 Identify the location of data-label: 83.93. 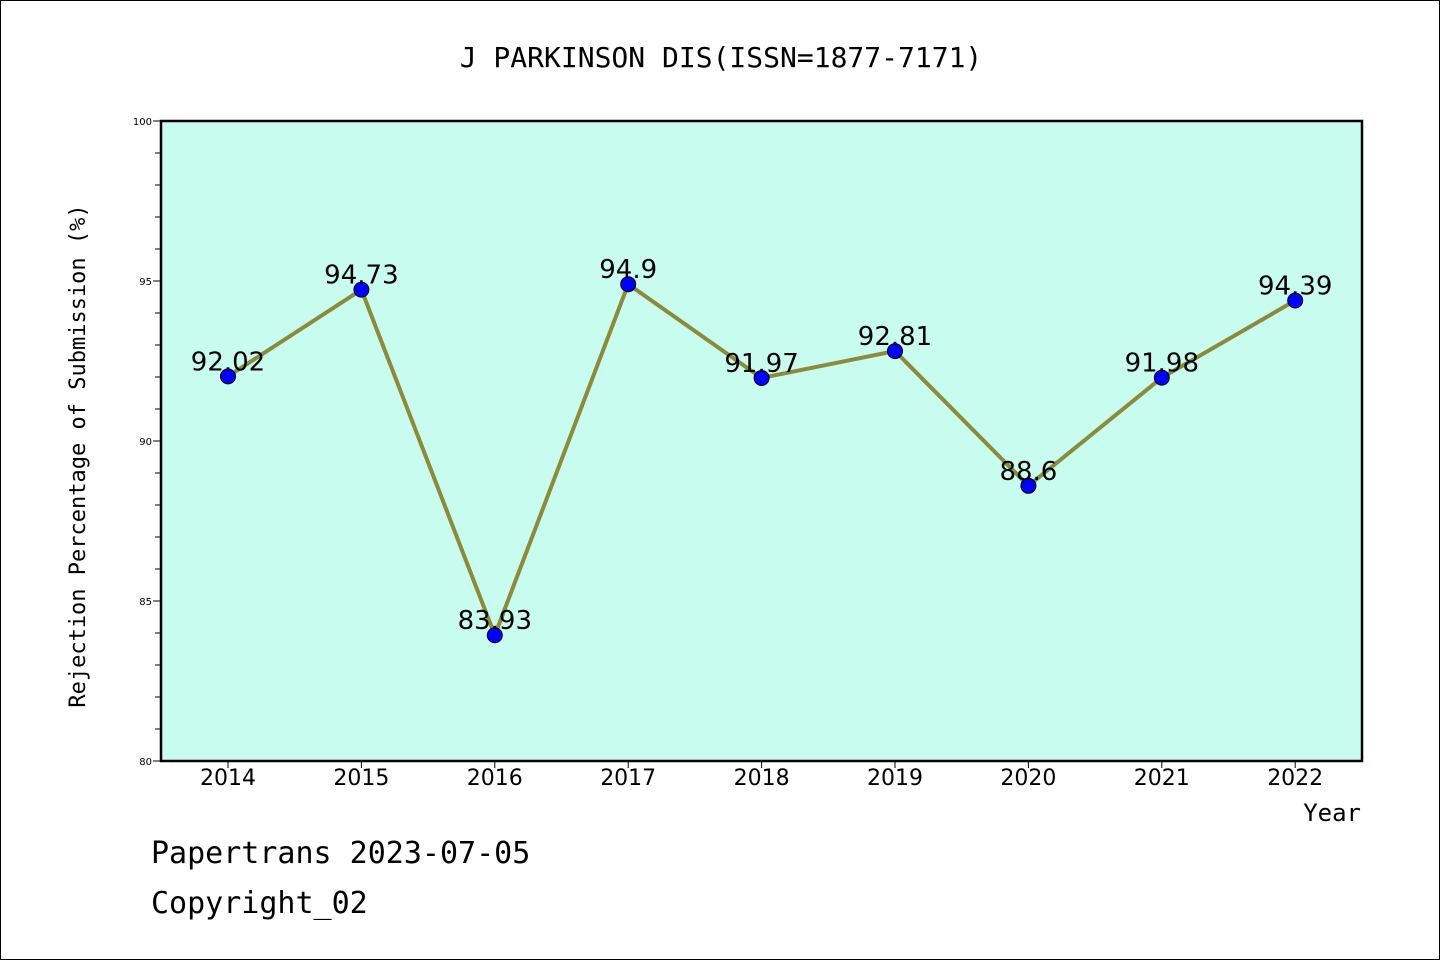
(495, 621).